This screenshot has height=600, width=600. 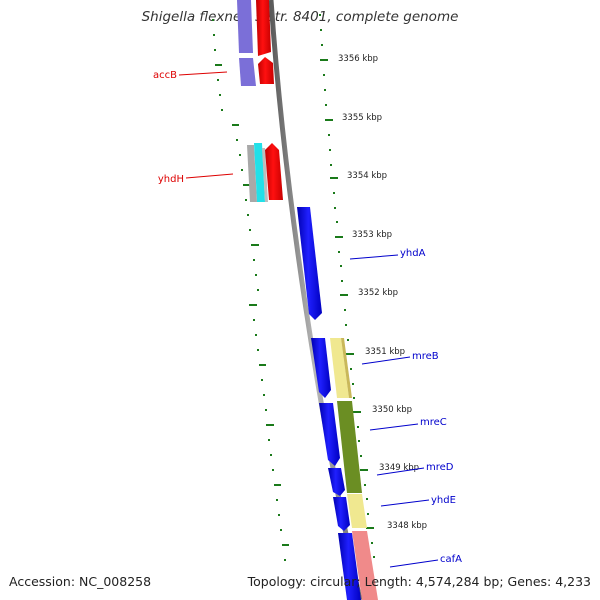 What do you see at coordinates (440, 467) in the screenshot?
I see `gene-label-mreD: mreD` at bounding box center [440, 467].